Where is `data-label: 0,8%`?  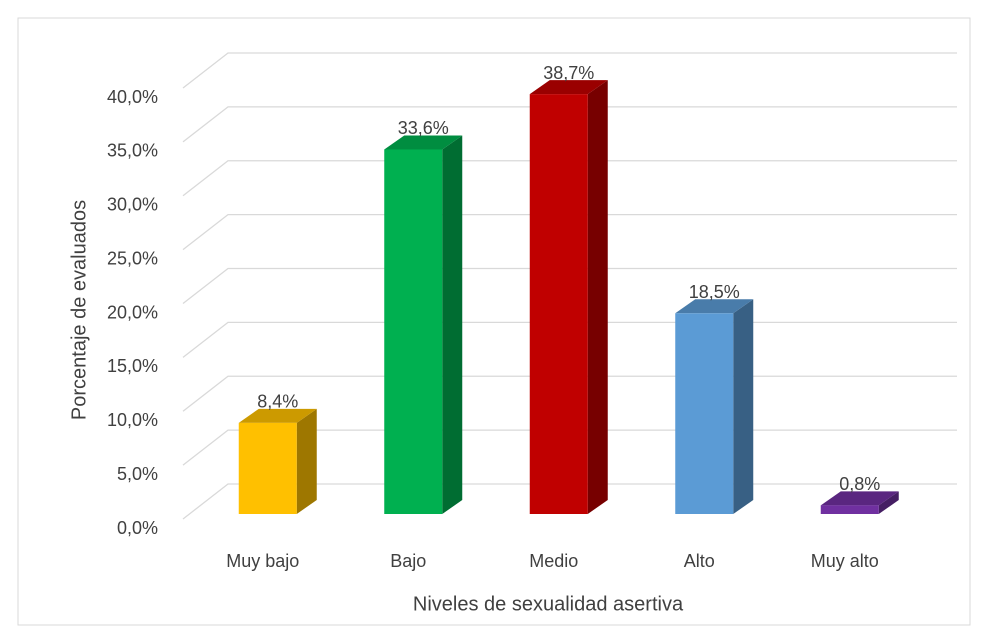
data-label: 0,8% is located at coordinates (859, 484).